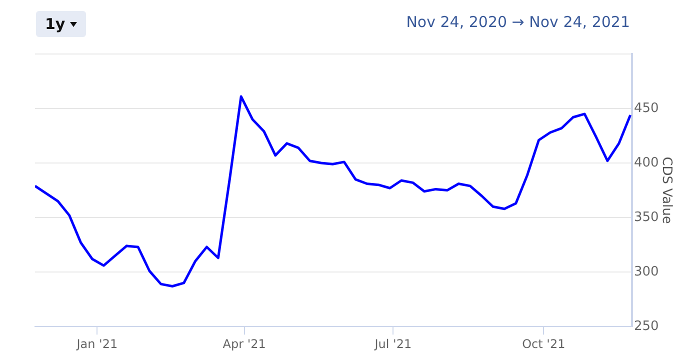  Describe the element at coordinates (646, 326) in the screenshot. I see `y-tick-label: 250` at that location.